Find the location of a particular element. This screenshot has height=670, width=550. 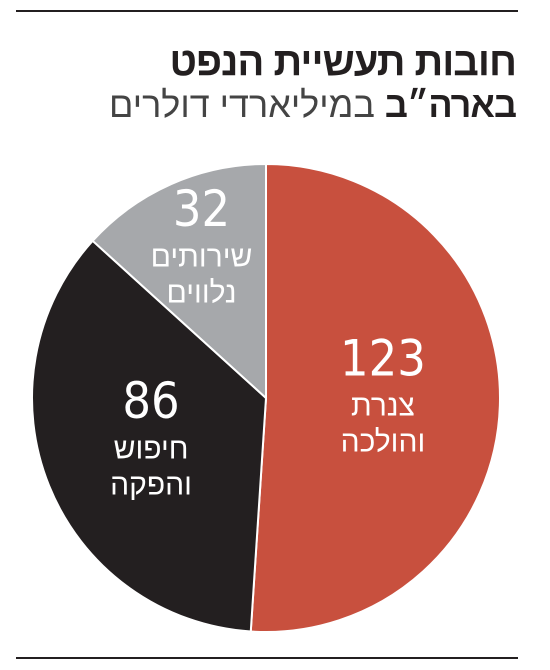

slice-label: נלווים is located at coordinates (201, 292).